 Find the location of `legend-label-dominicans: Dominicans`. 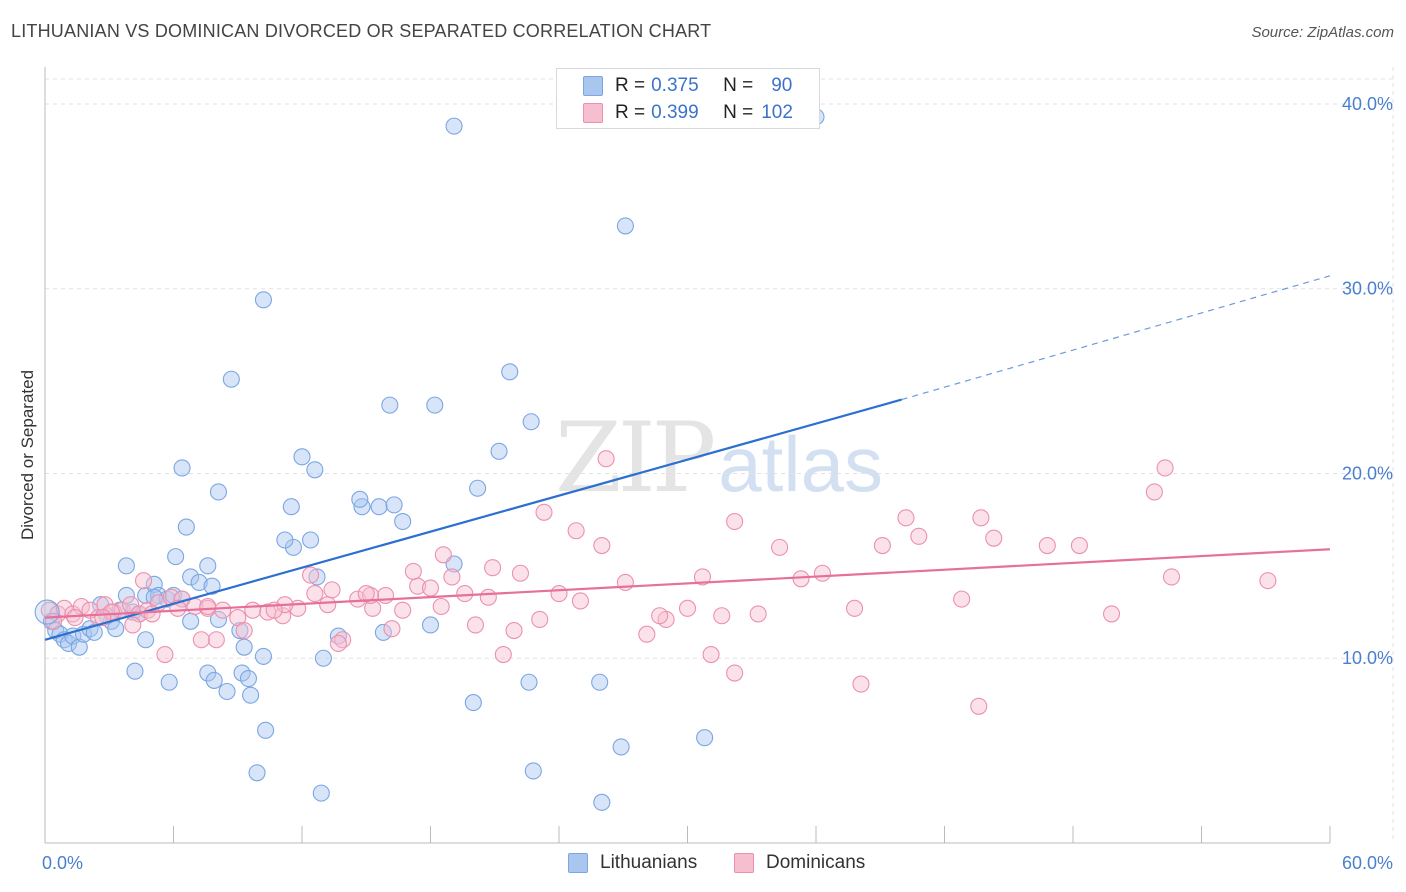

legend-label-dominicans: Dominicans is located at coordinates (816, 862).